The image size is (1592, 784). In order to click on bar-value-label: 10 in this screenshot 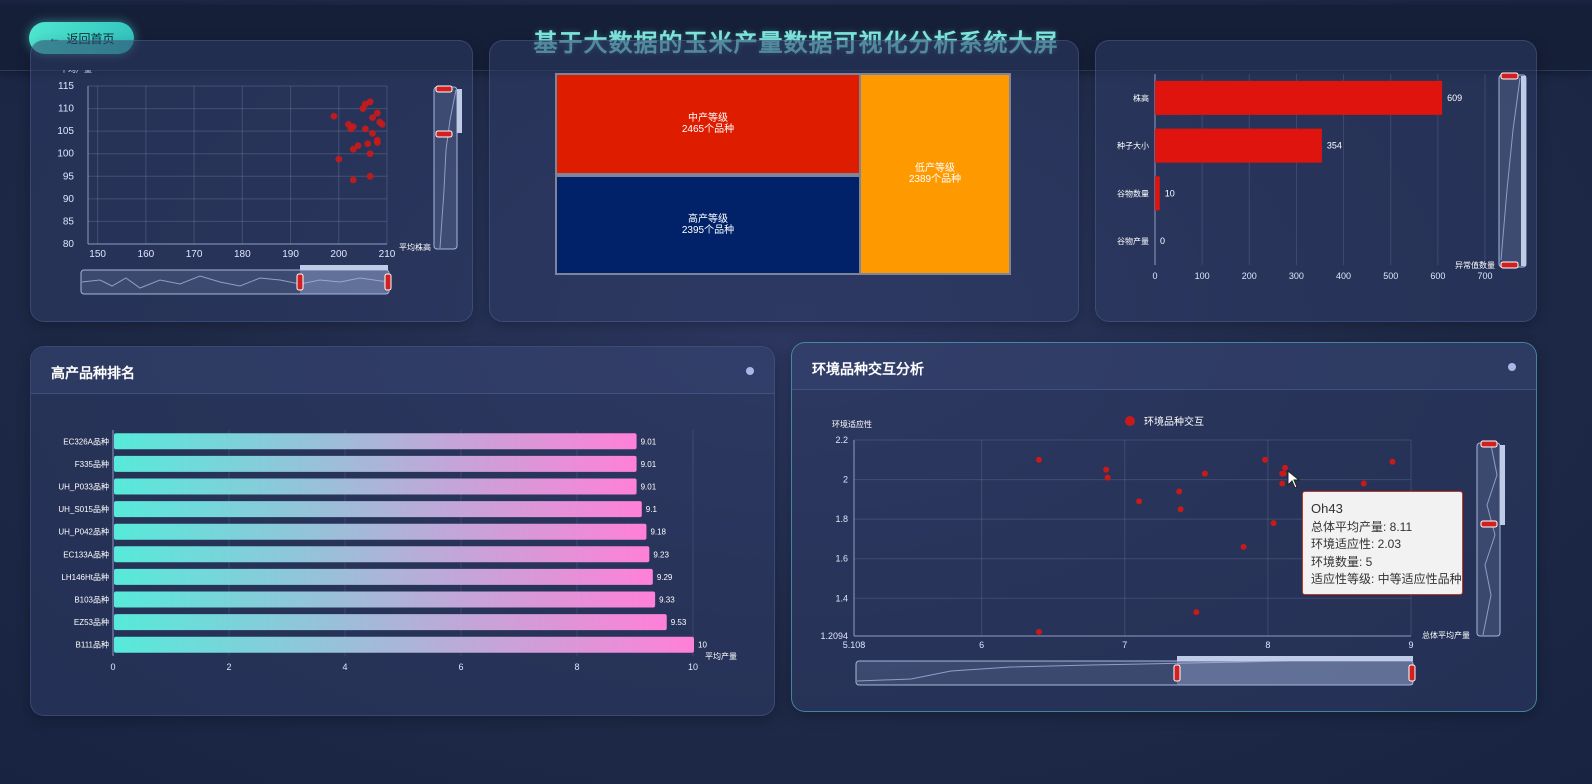, I will do `click(702, 645)`.